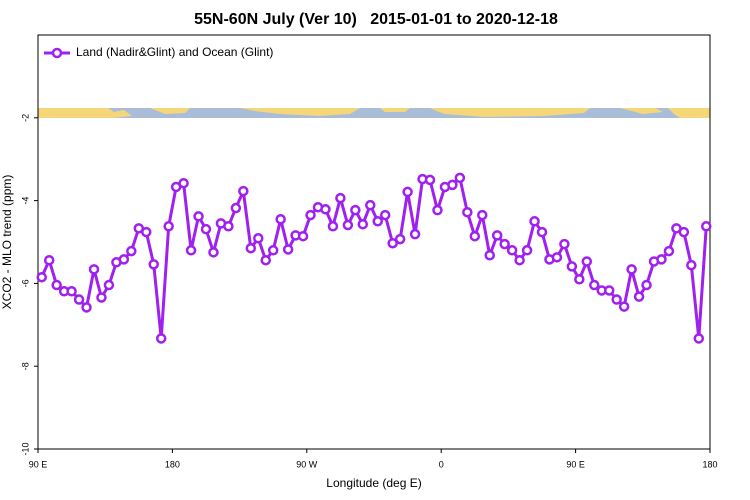 The height and width of the screenshot is (500, 750). What do you see at coordinates (7, 242) in the screenshot?
I see `y-axis-label: XCO2 - MLO trend (ppm)` at bounding box center [7, 242].